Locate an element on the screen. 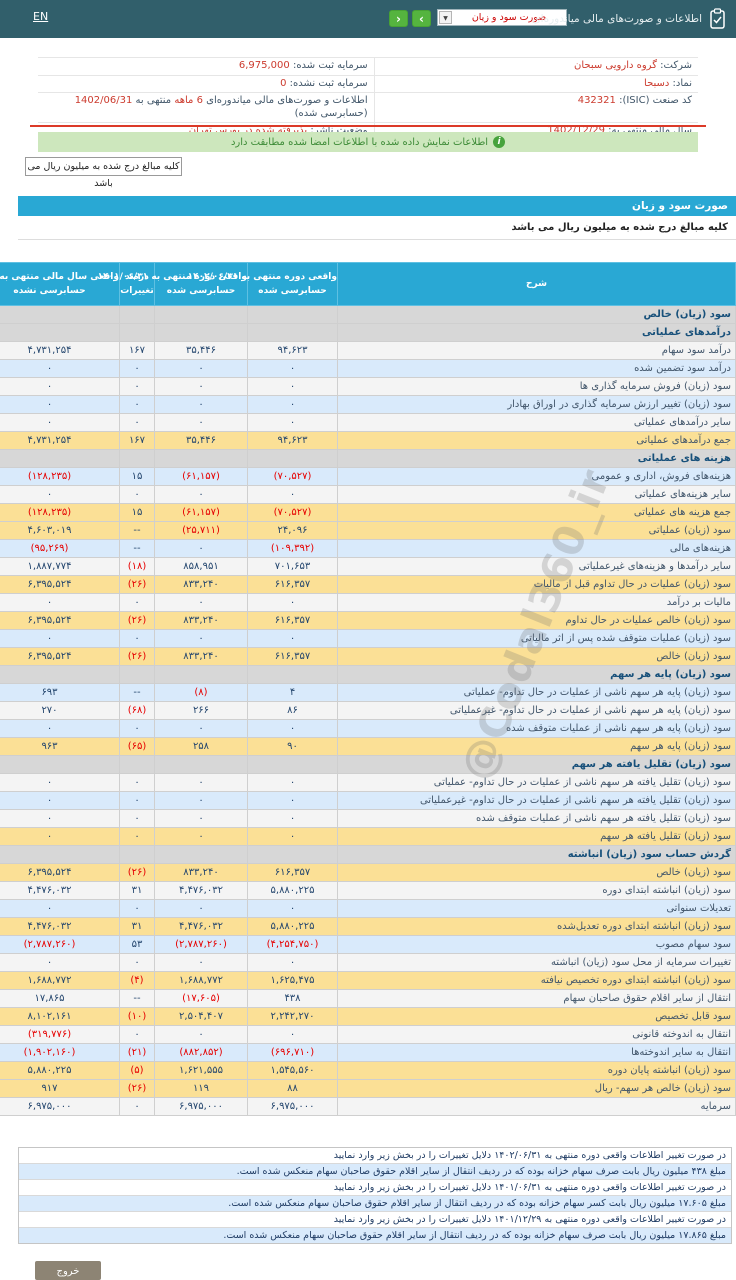 The height and width of the screenshot is (1280, 736). language-link: EN is located at coordinates (41, 16).